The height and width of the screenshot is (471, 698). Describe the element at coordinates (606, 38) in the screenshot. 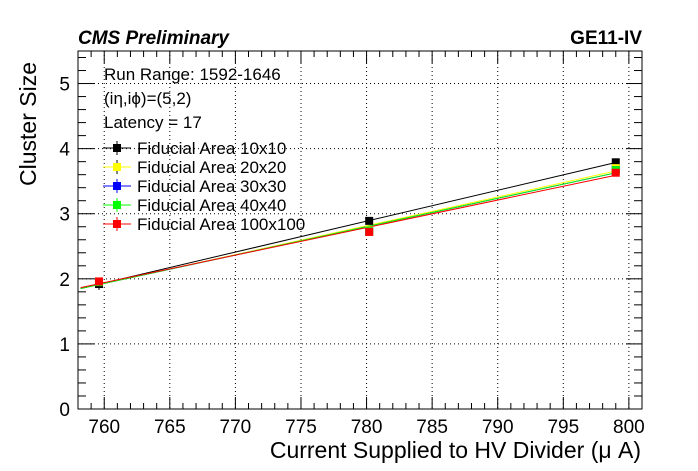

I see `detector-label: GE11-IV` at that location.